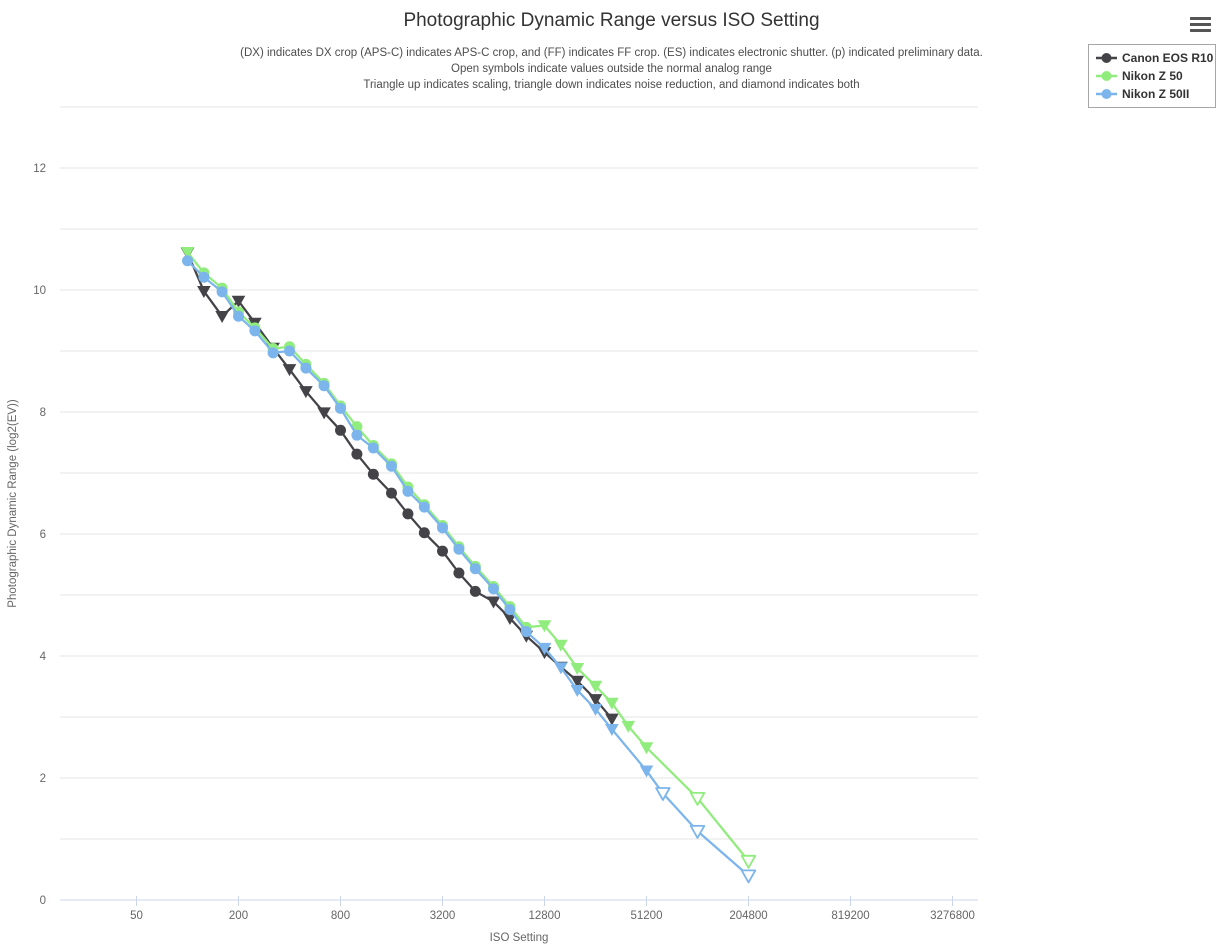 This screenshot has height=949, width=1223. What do you see at coordinates (43, 779) in the screenshot?
I see `y-tick-label-2: 2` at bounding box center [43, 779].